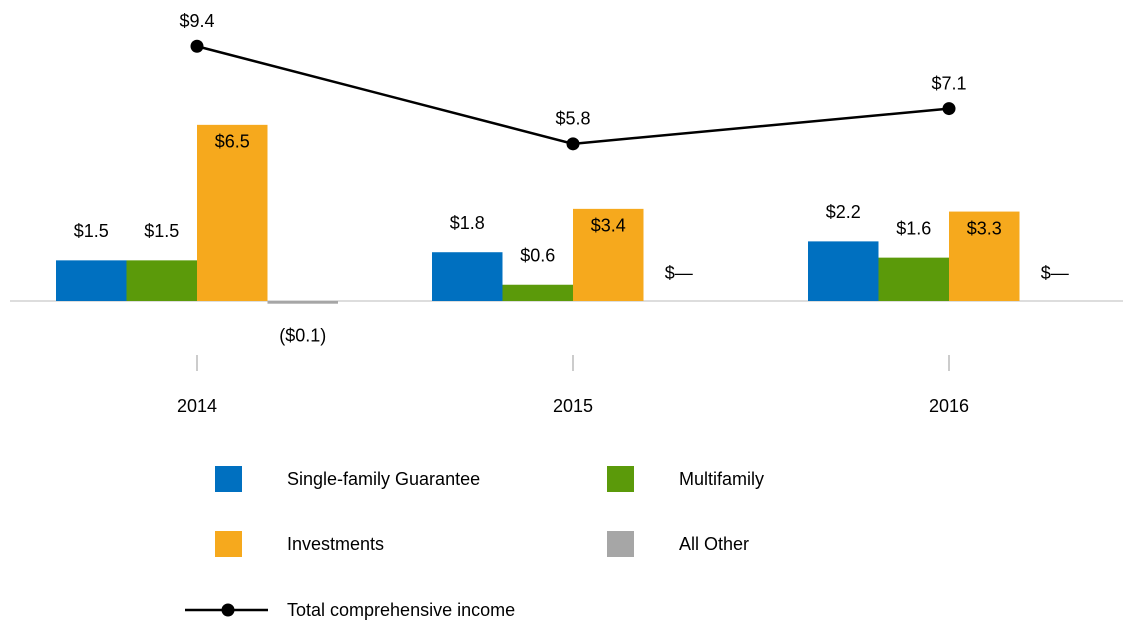  What do you see at coordinates (608, 226) in the screenshot?
I see `data-label: $3.4` at bounding box center [608, 226].